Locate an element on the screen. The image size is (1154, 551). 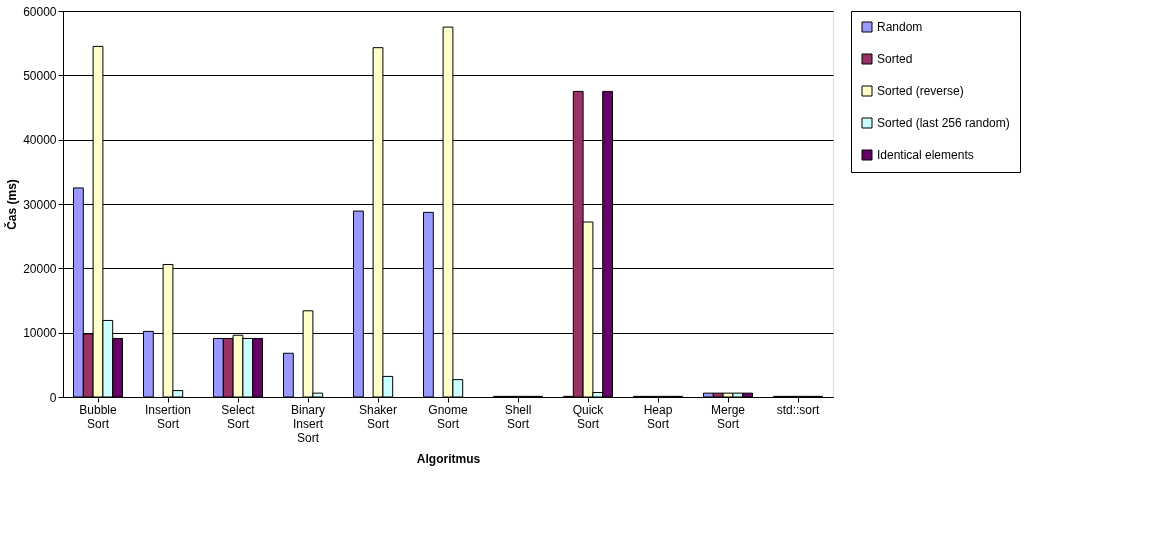
x-tick-label: Shaker Sort is located at coordinates (378, 416).